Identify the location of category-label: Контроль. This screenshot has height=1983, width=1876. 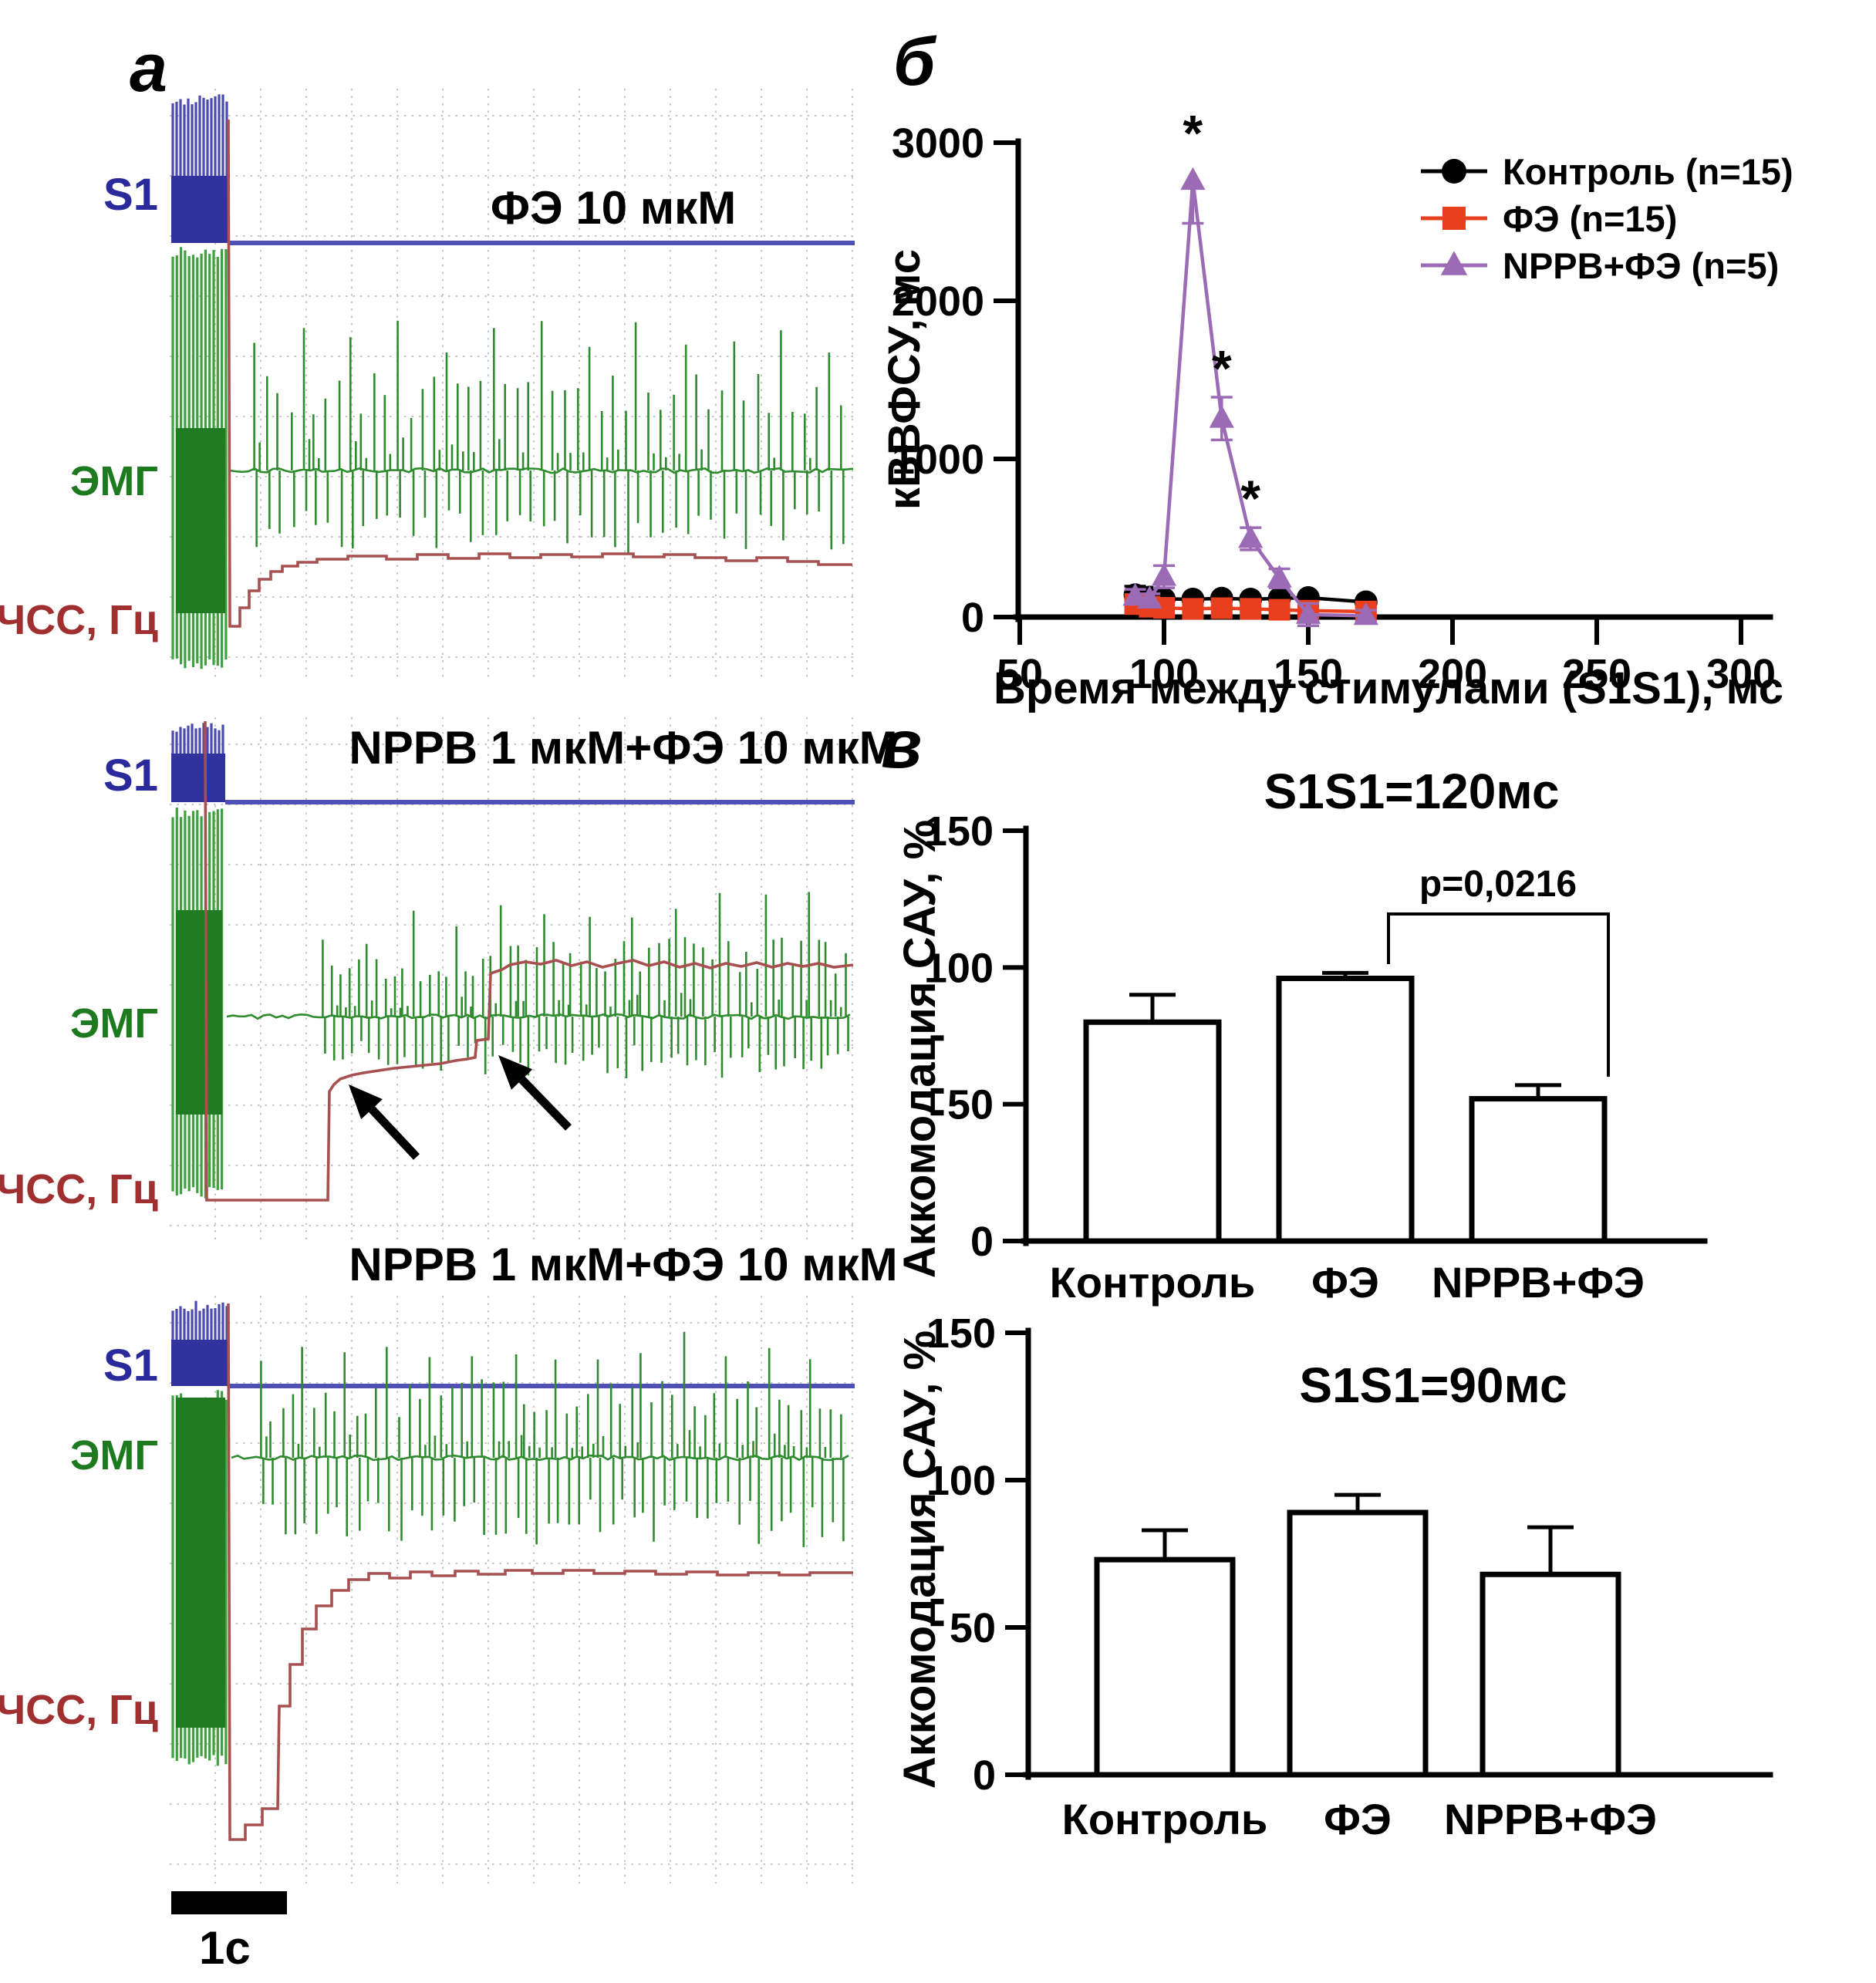
(1165, 1819).